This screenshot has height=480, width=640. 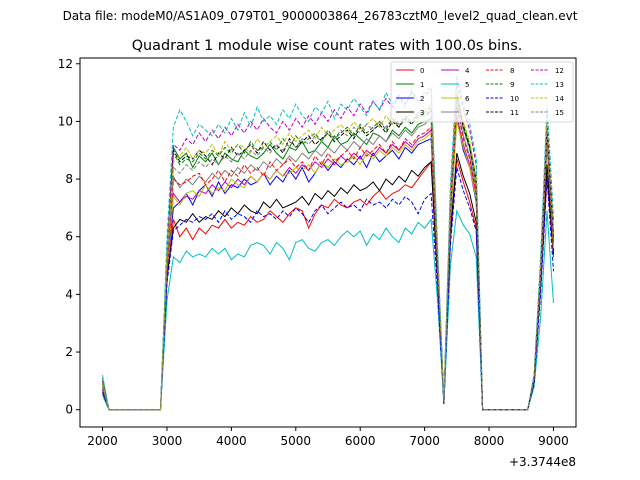 What do you see at coordinates (65, 121) in the screenshot?
I see `y-tick-label: 10` at bounding box center [65, 121].